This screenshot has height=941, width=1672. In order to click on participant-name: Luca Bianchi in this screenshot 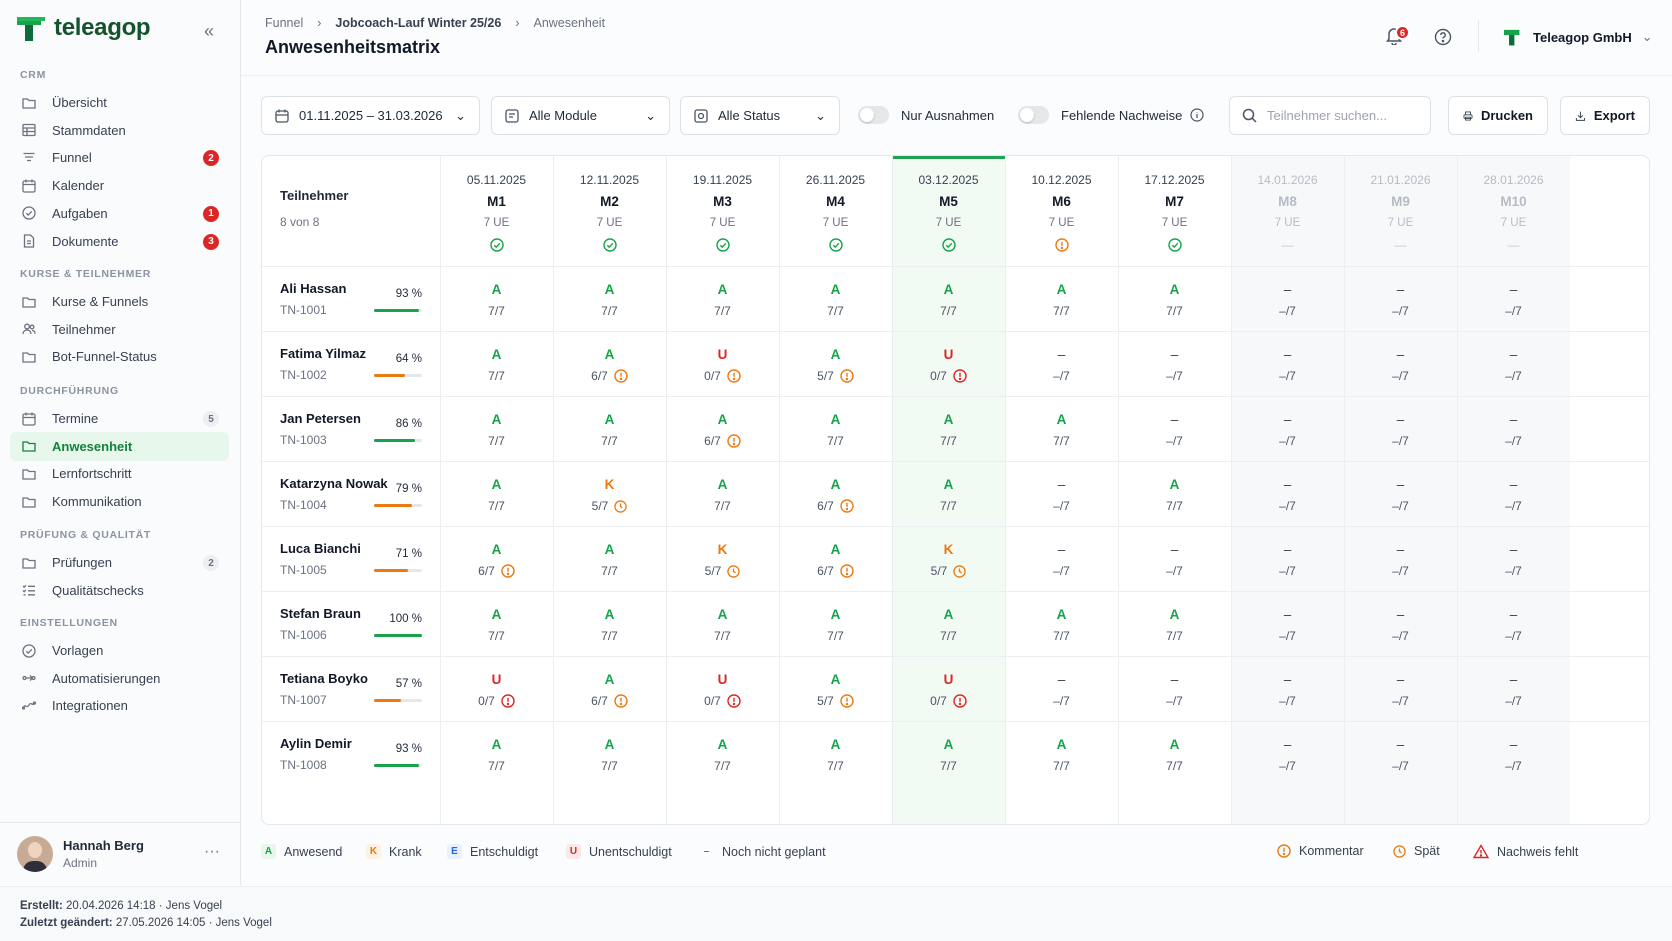, I will do `click(320, 548)`.